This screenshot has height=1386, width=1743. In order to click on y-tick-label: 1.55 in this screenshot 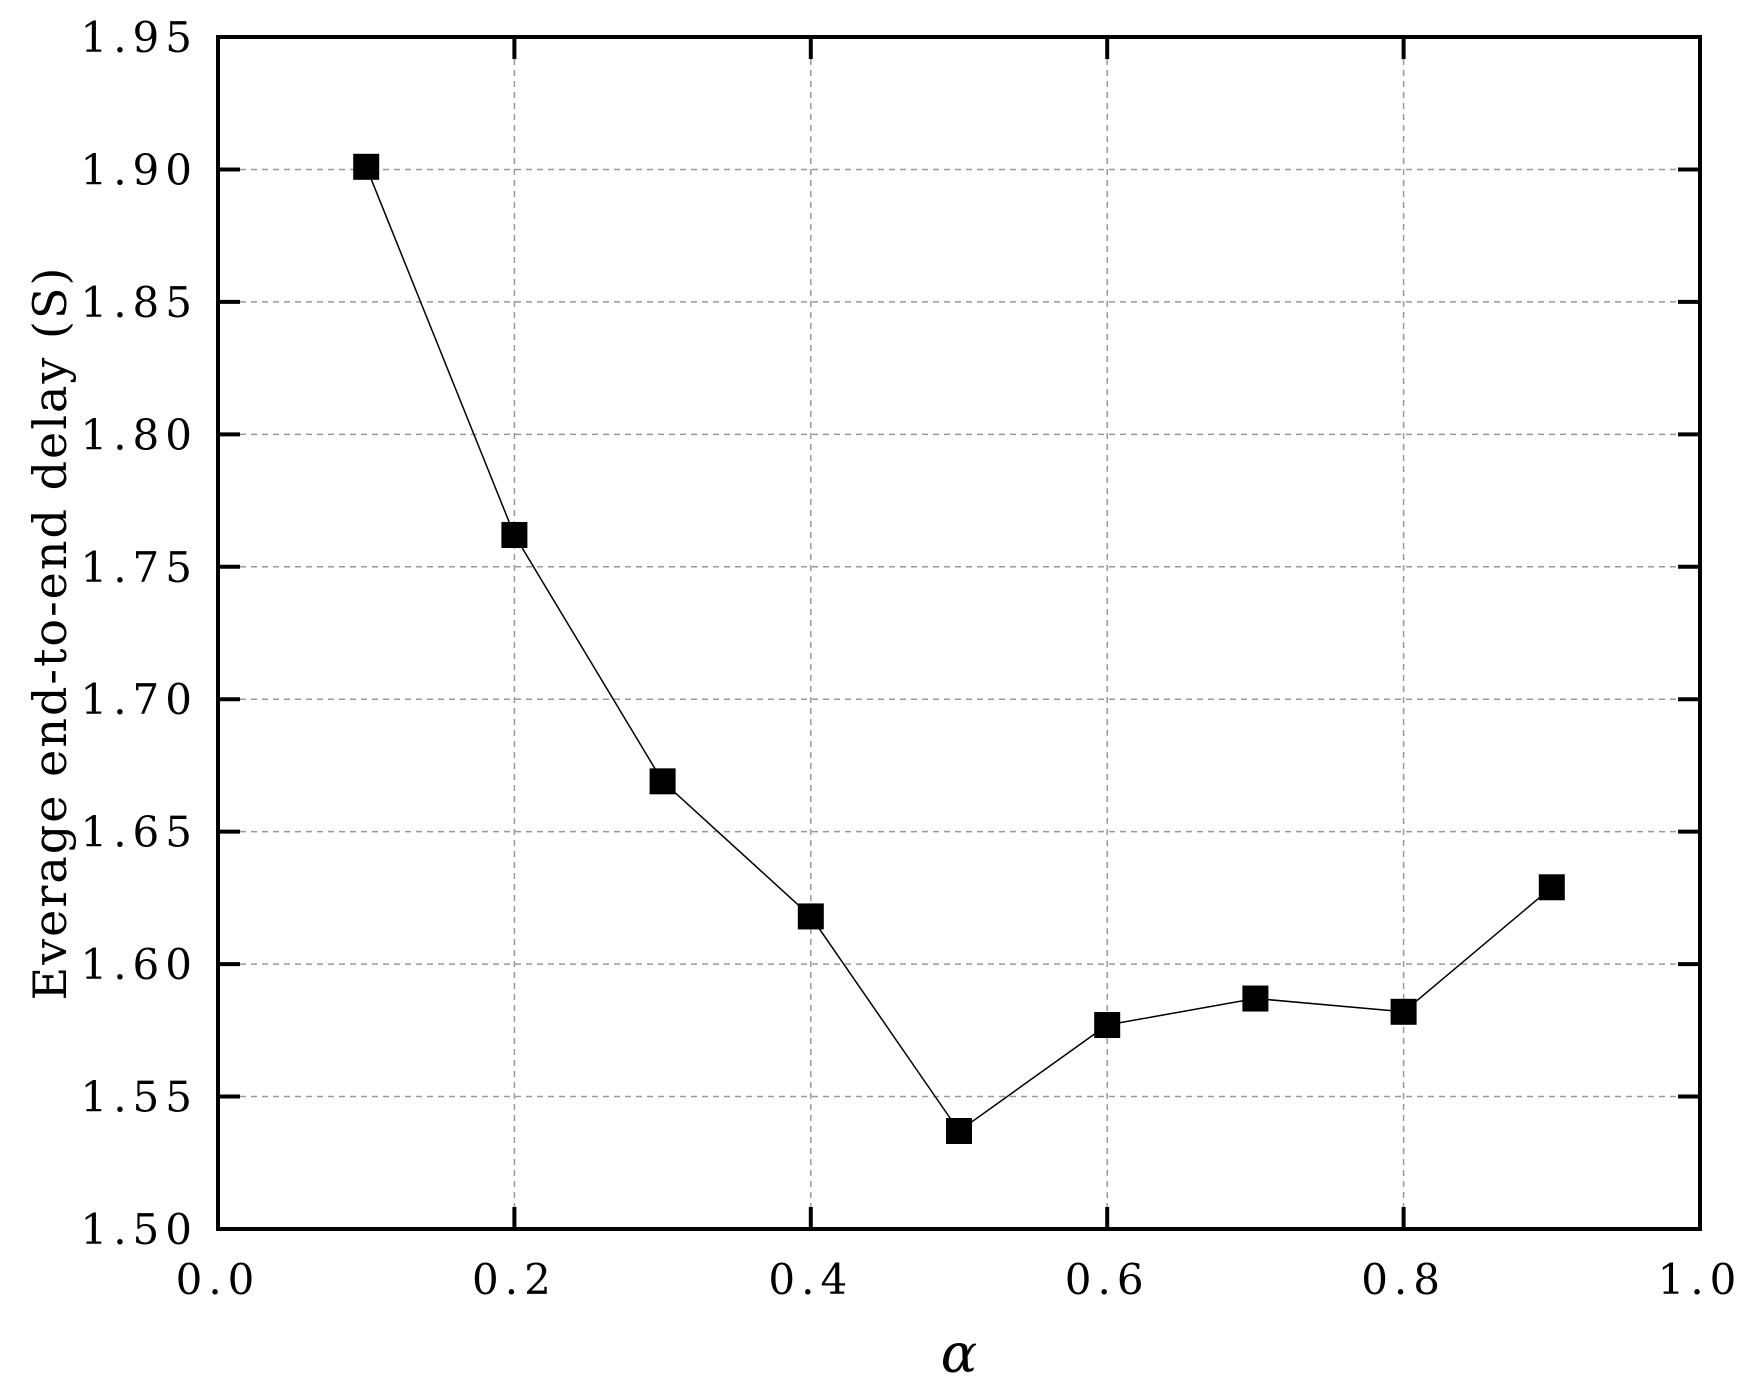, I will do `click(139, 1097)`.